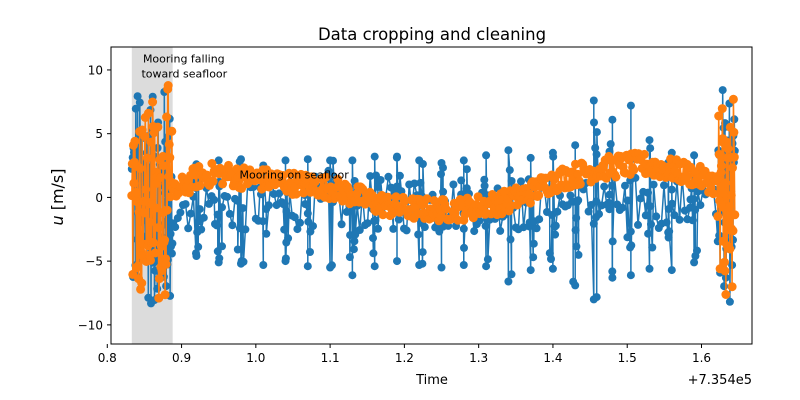 This screenshot has width=800, height=400. I want to click on x-tick-label: 1.0, so click(255, 358).